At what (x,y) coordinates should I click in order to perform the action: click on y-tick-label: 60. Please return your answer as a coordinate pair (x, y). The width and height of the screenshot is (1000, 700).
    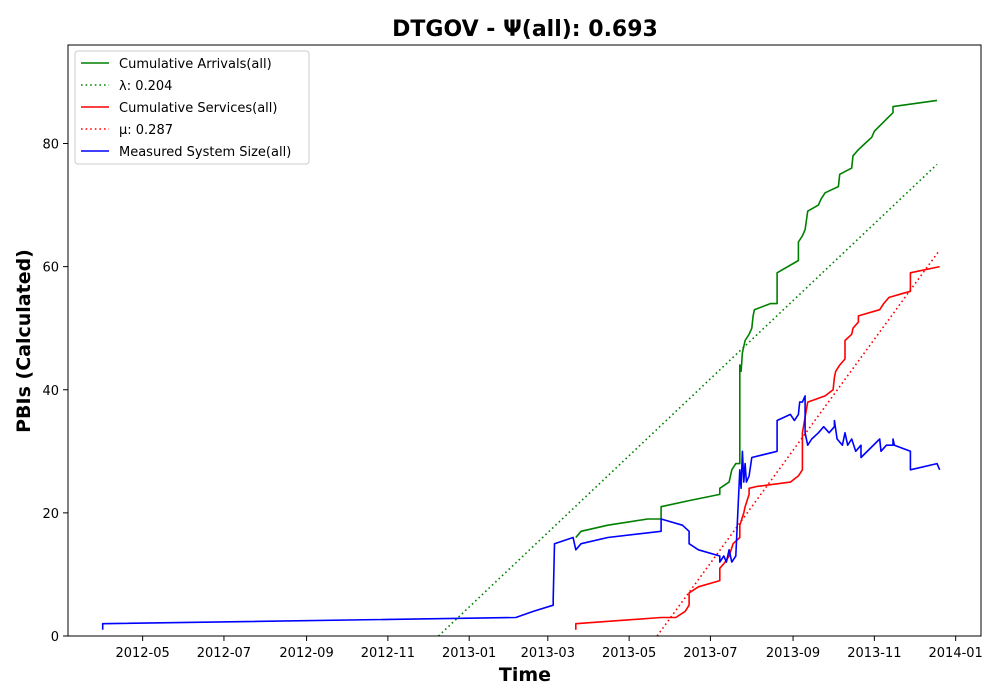
    Looking at the image, I should click on (50, 268).